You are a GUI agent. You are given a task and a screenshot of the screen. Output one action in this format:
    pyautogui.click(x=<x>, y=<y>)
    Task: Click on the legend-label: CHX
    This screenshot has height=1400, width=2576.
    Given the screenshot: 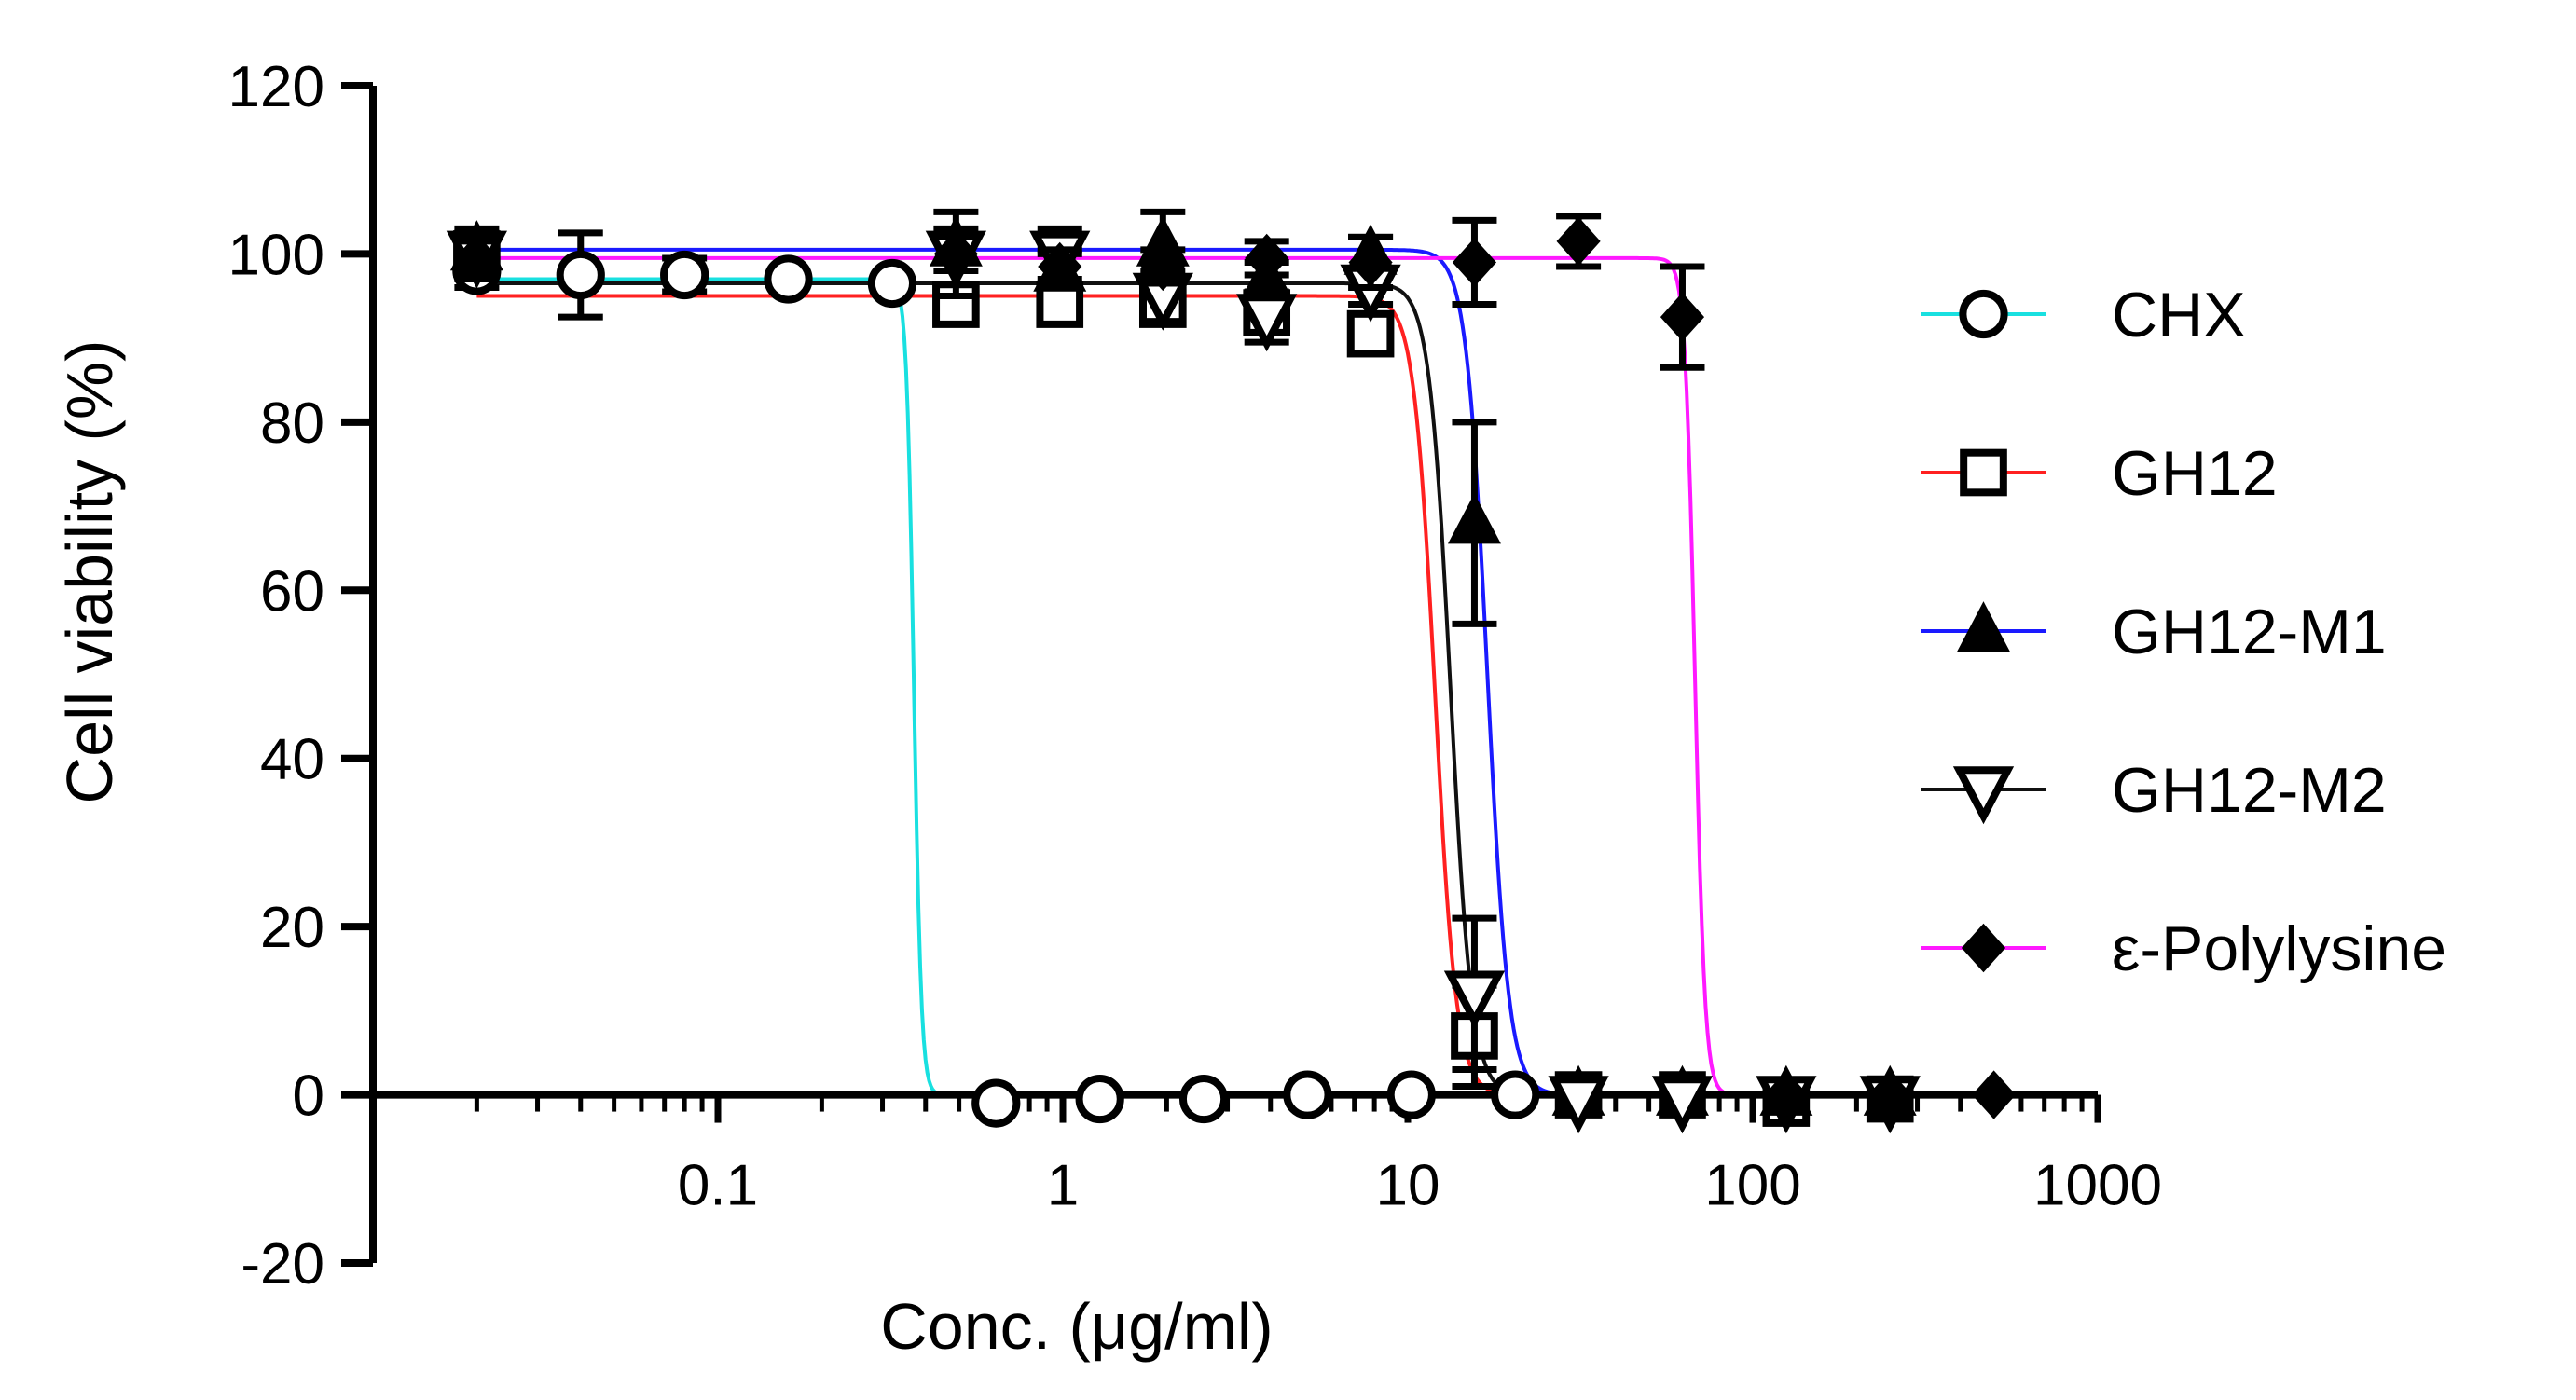 What is the action you would take?
    pyautogui.click(x=2179, y=315)
    